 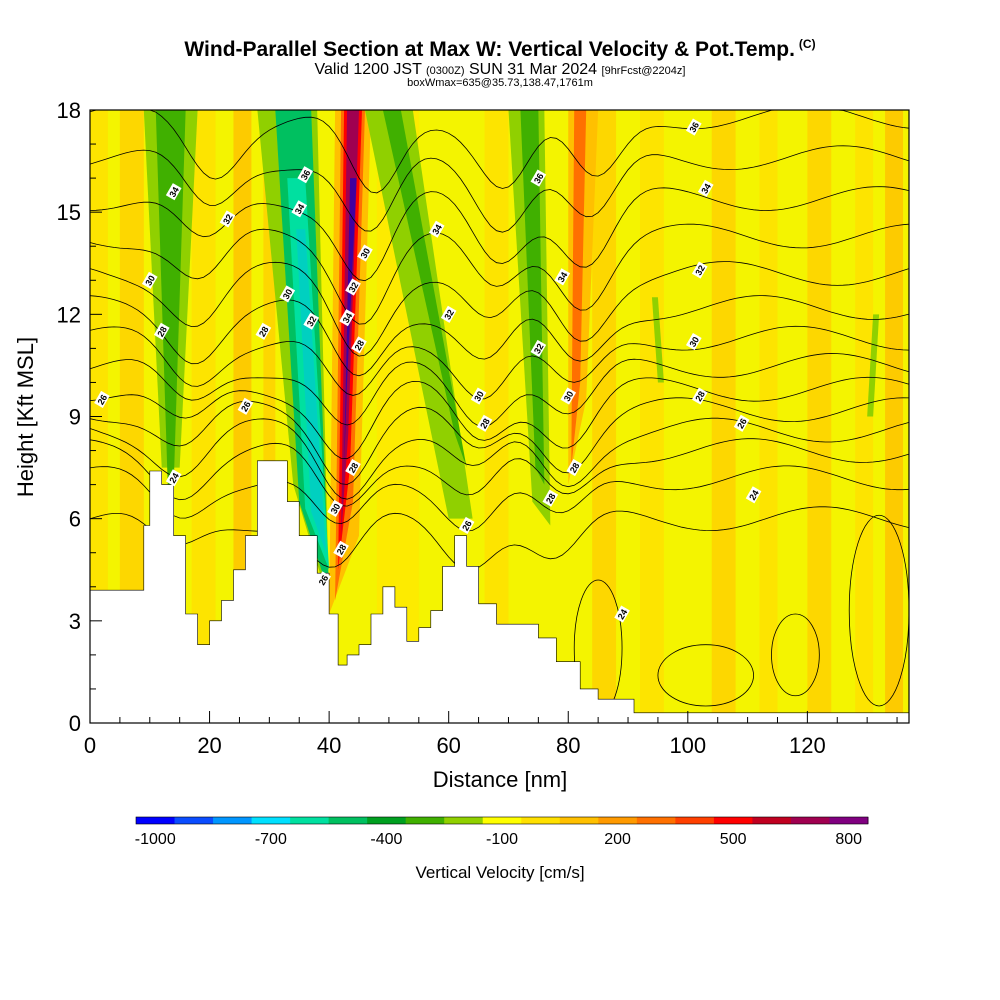 What do you see at coordinates (807, 44) in the screenshot?
I see `copyright-mark: (C)` at bounding box center [807, 44].